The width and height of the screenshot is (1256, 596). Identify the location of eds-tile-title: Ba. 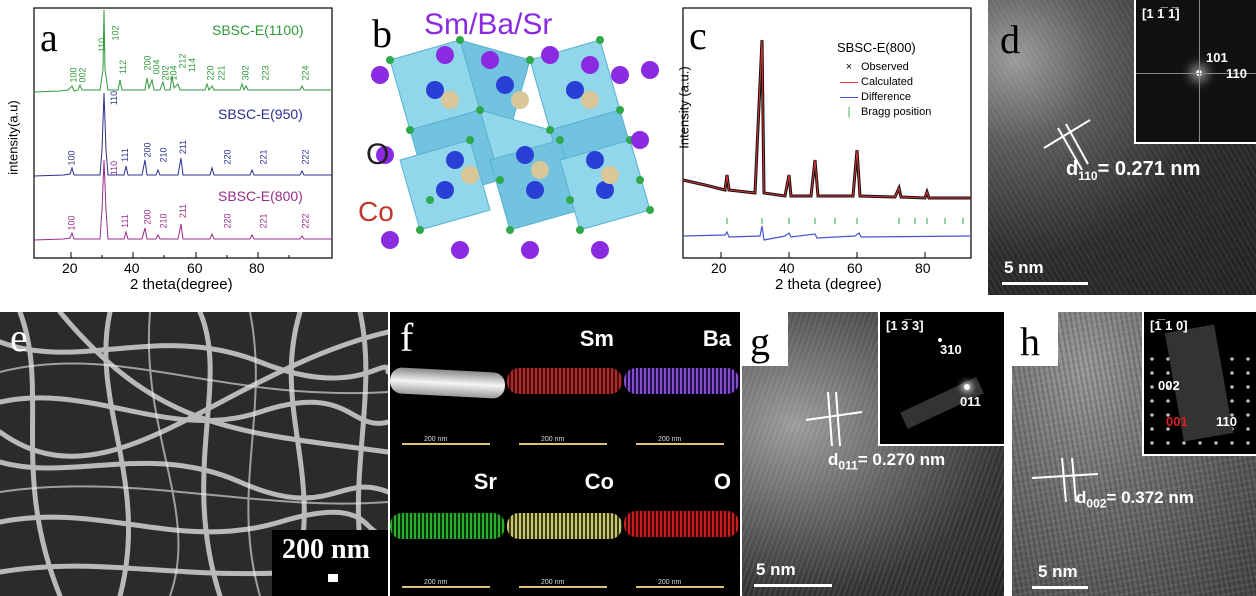
(716, 338).